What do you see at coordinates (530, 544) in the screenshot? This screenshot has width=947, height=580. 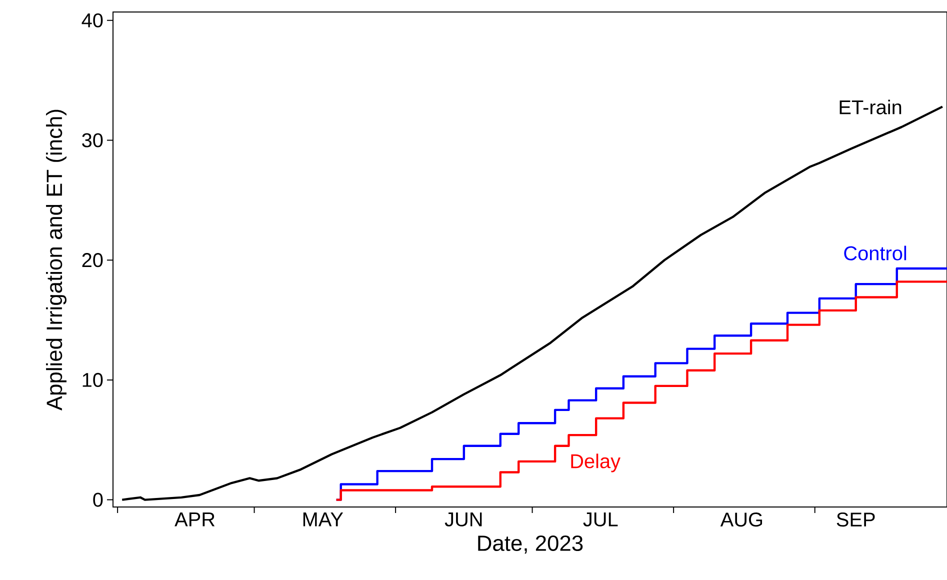 I see `x-axis-title: Date, 2023` at bounding box center [530, 544].